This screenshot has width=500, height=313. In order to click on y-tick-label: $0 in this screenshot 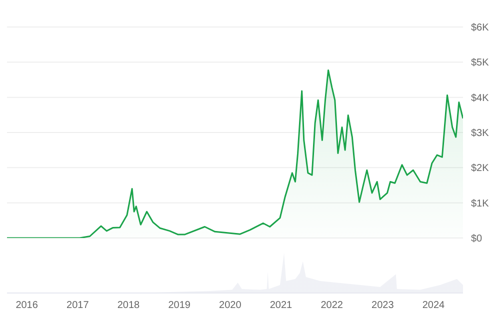, I will do `click(477, 239)`.